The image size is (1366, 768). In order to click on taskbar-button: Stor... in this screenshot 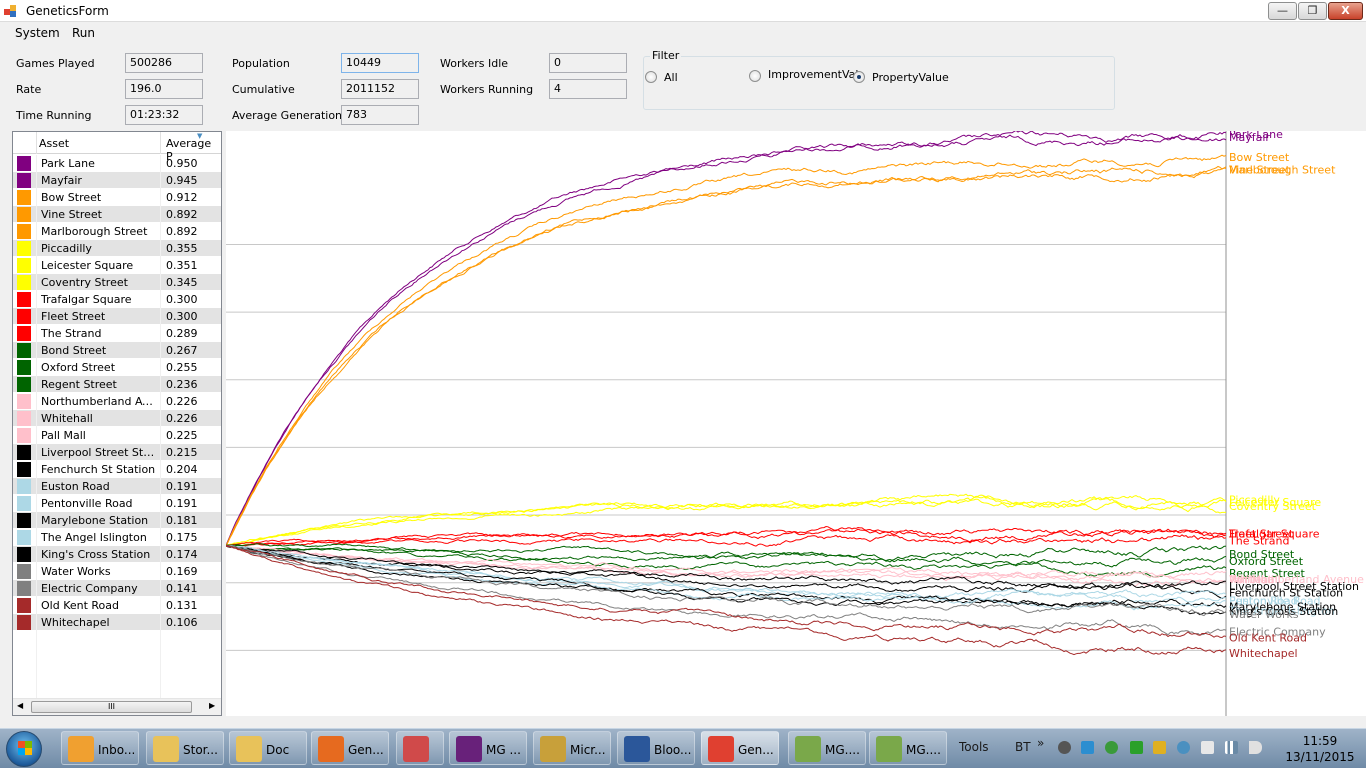, I will do `click(185, 748)`.